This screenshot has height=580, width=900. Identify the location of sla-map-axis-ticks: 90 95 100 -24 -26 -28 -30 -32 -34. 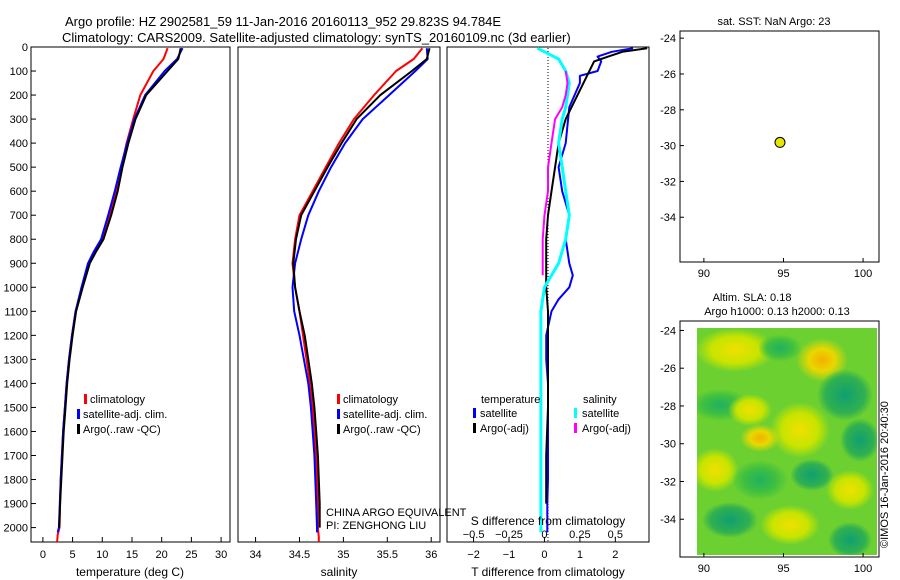
(766, 450).